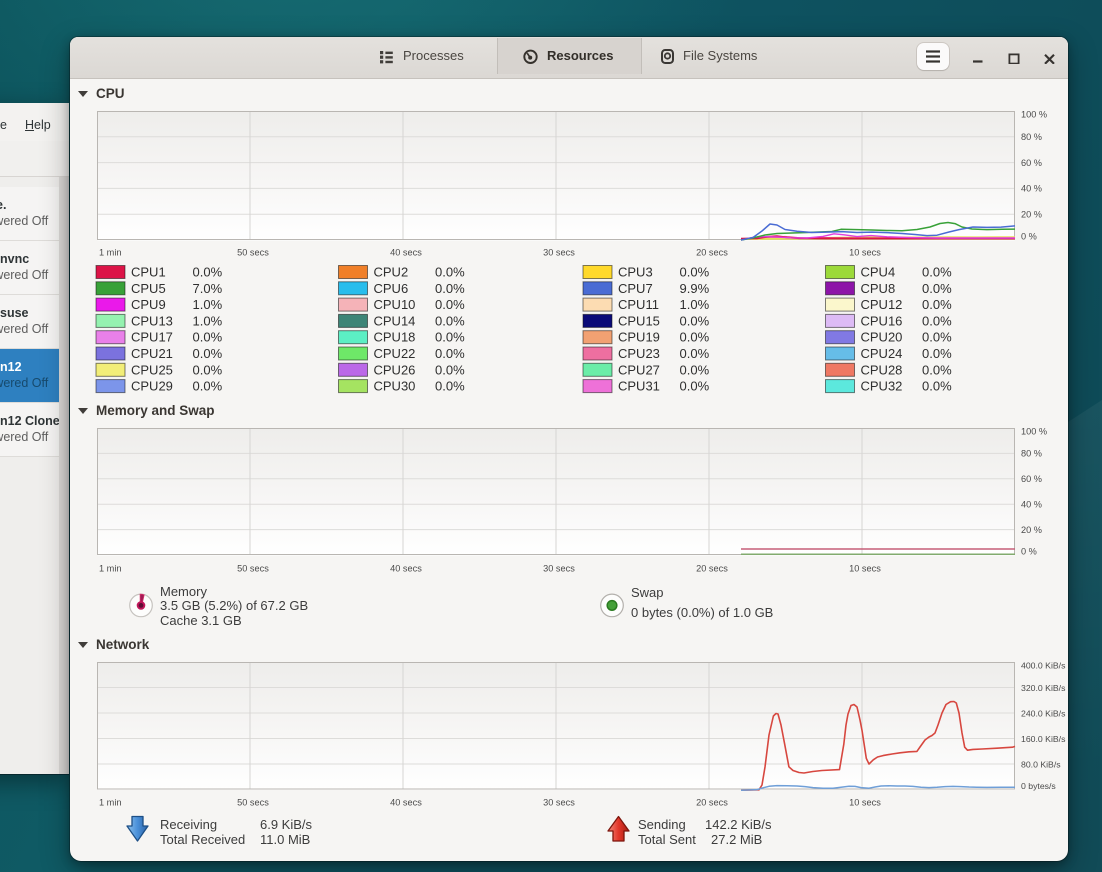 This screenshot has width=1102, height=872. Describe the element at coordinates (1043, 666) in the screenshot. I see `svg-text: 400.0 KiB/s` at that location.